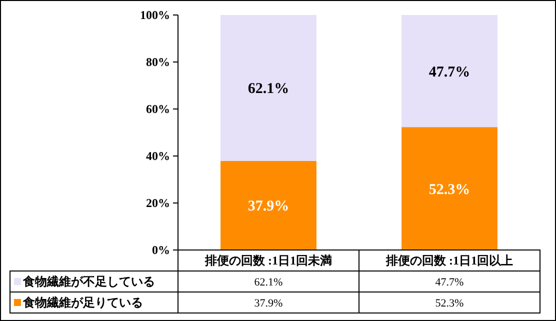  What do you see at coordinates (158, 62) in the screenshot?
I see `y-tick-label: 80%` at bounding box center [158, 62].